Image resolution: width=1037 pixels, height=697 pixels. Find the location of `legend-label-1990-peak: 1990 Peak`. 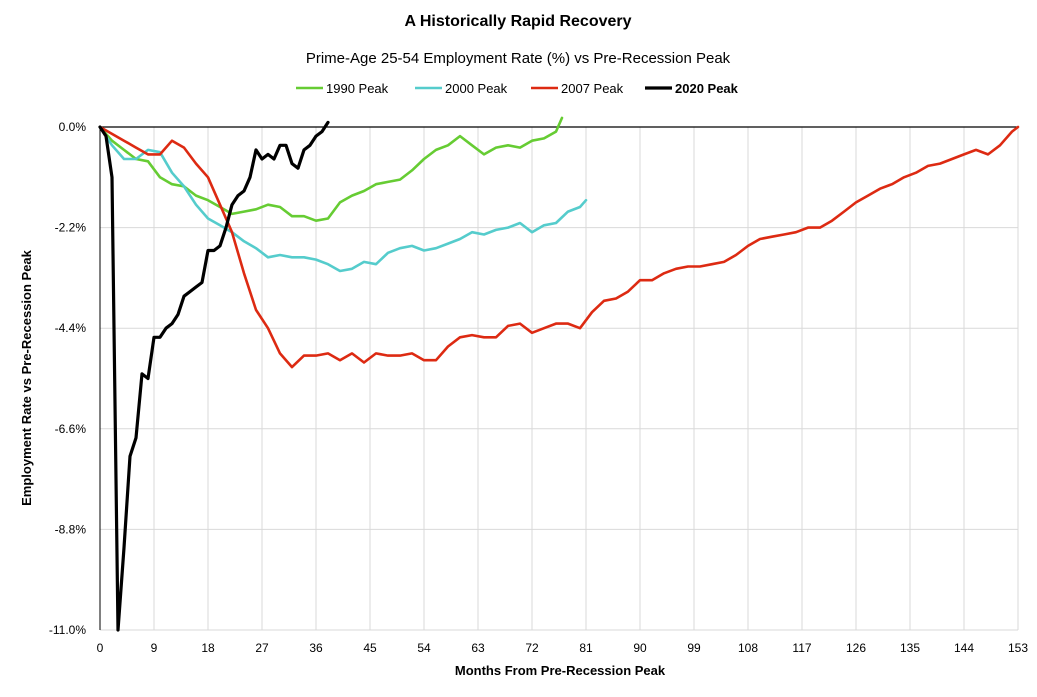

legend-label-1990-peak: 1990 Peak is located at coordinates (357, 88).